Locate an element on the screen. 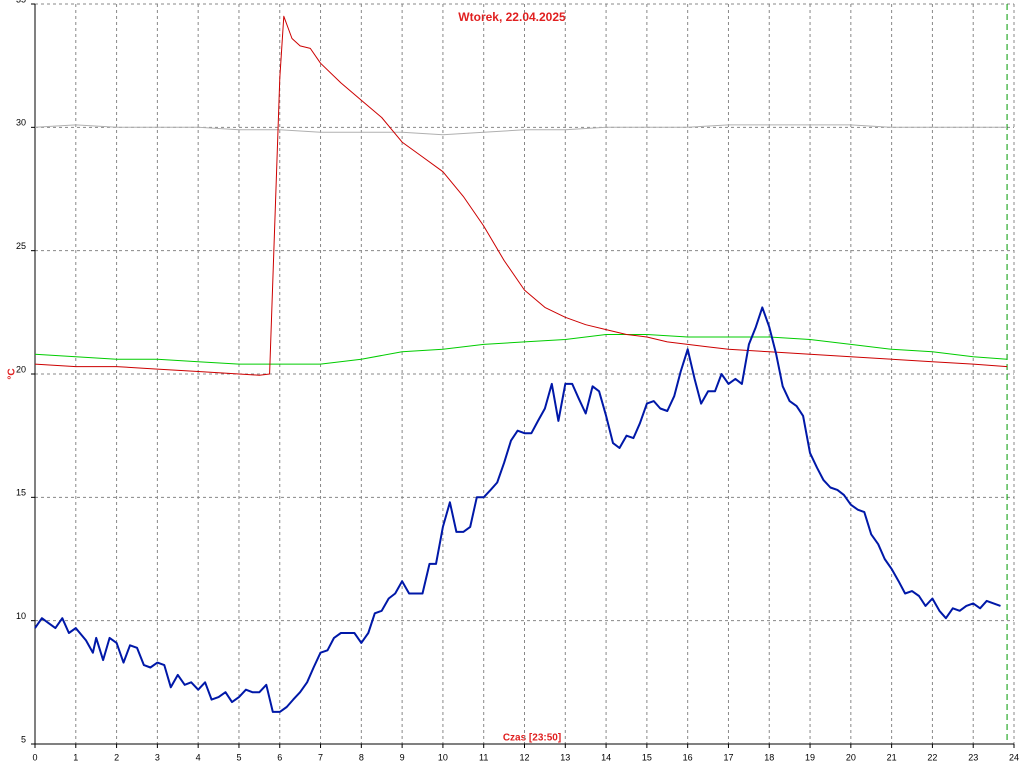 The width and height of the screenshot is (1024, 768). x-tick-label: 20 is located at coordinates (851, 757).